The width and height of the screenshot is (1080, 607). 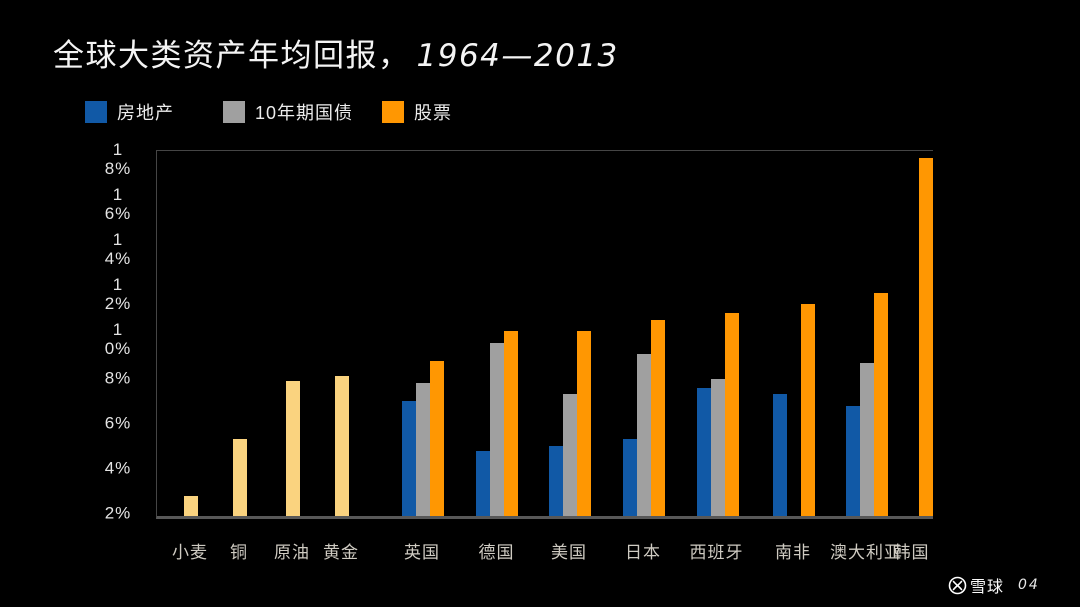 What do you see at coordinates (731, 414) in the screenshot?
I see `bar-spain-stock` at bounding box center [731, 414].